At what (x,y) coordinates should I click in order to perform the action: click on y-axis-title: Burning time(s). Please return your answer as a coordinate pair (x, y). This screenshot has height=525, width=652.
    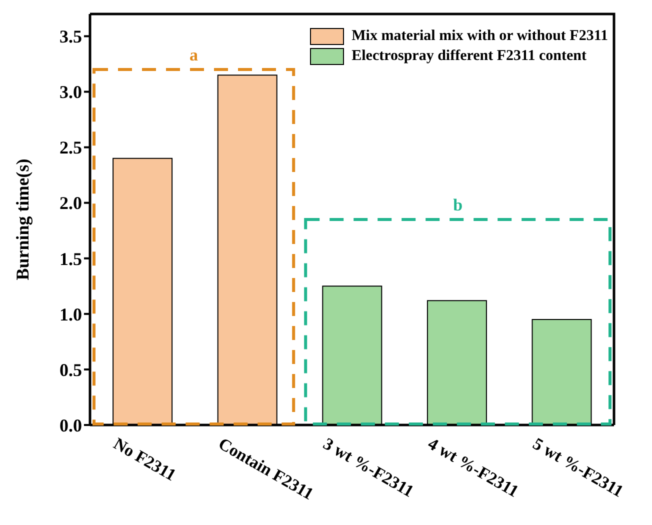
    Looking at the image, I should click on (22, 219).